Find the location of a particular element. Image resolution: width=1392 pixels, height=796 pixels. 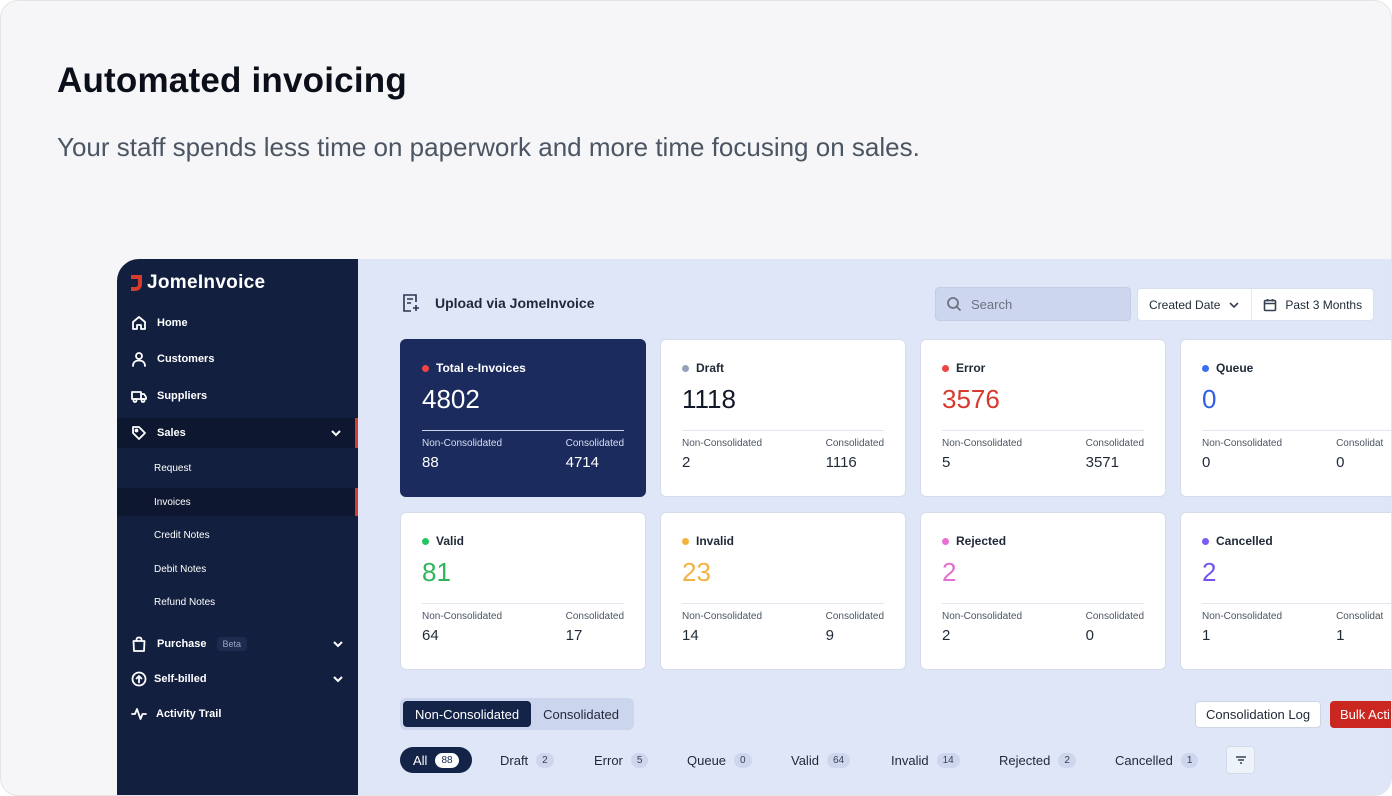

date-range-label: Past 3 Months is located at coordinates (1324, 304).